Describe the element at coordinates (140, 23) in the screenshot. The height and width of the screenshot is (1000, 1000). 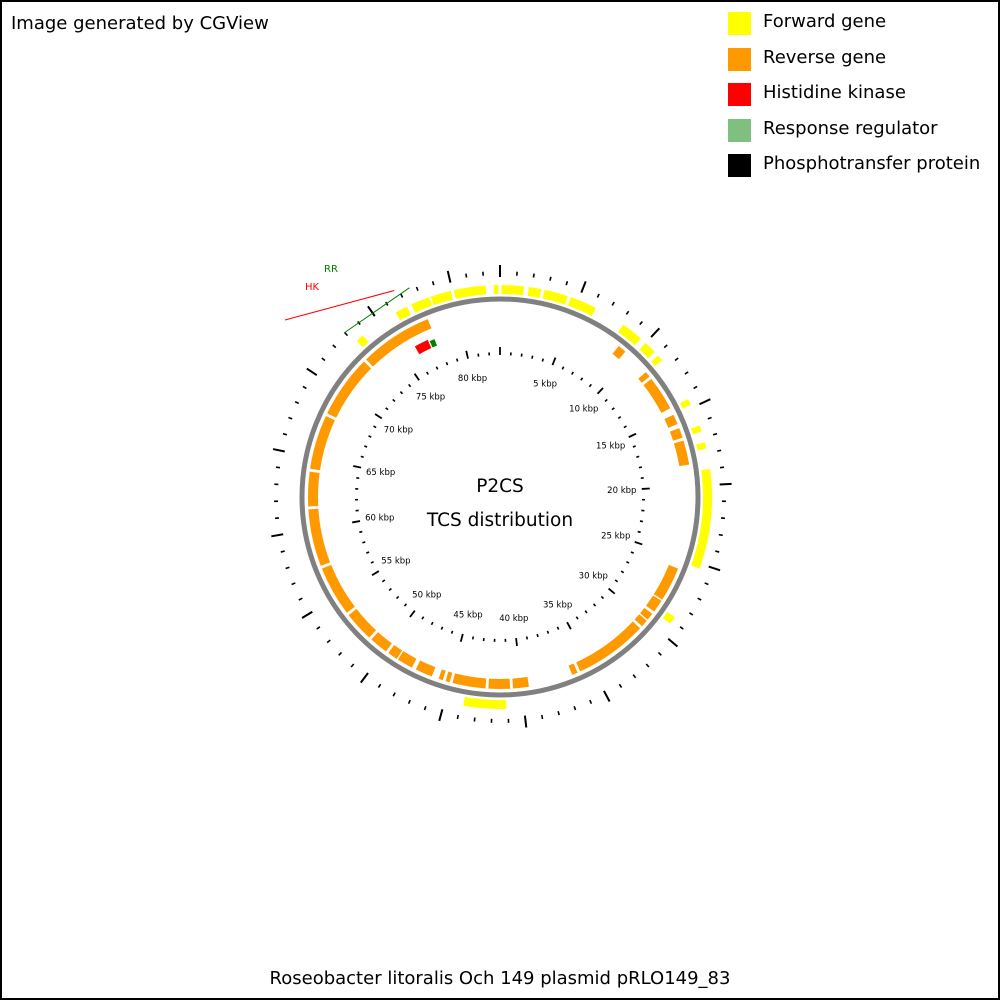
I see `cgview-credit: Image generated by CGView` at that location.